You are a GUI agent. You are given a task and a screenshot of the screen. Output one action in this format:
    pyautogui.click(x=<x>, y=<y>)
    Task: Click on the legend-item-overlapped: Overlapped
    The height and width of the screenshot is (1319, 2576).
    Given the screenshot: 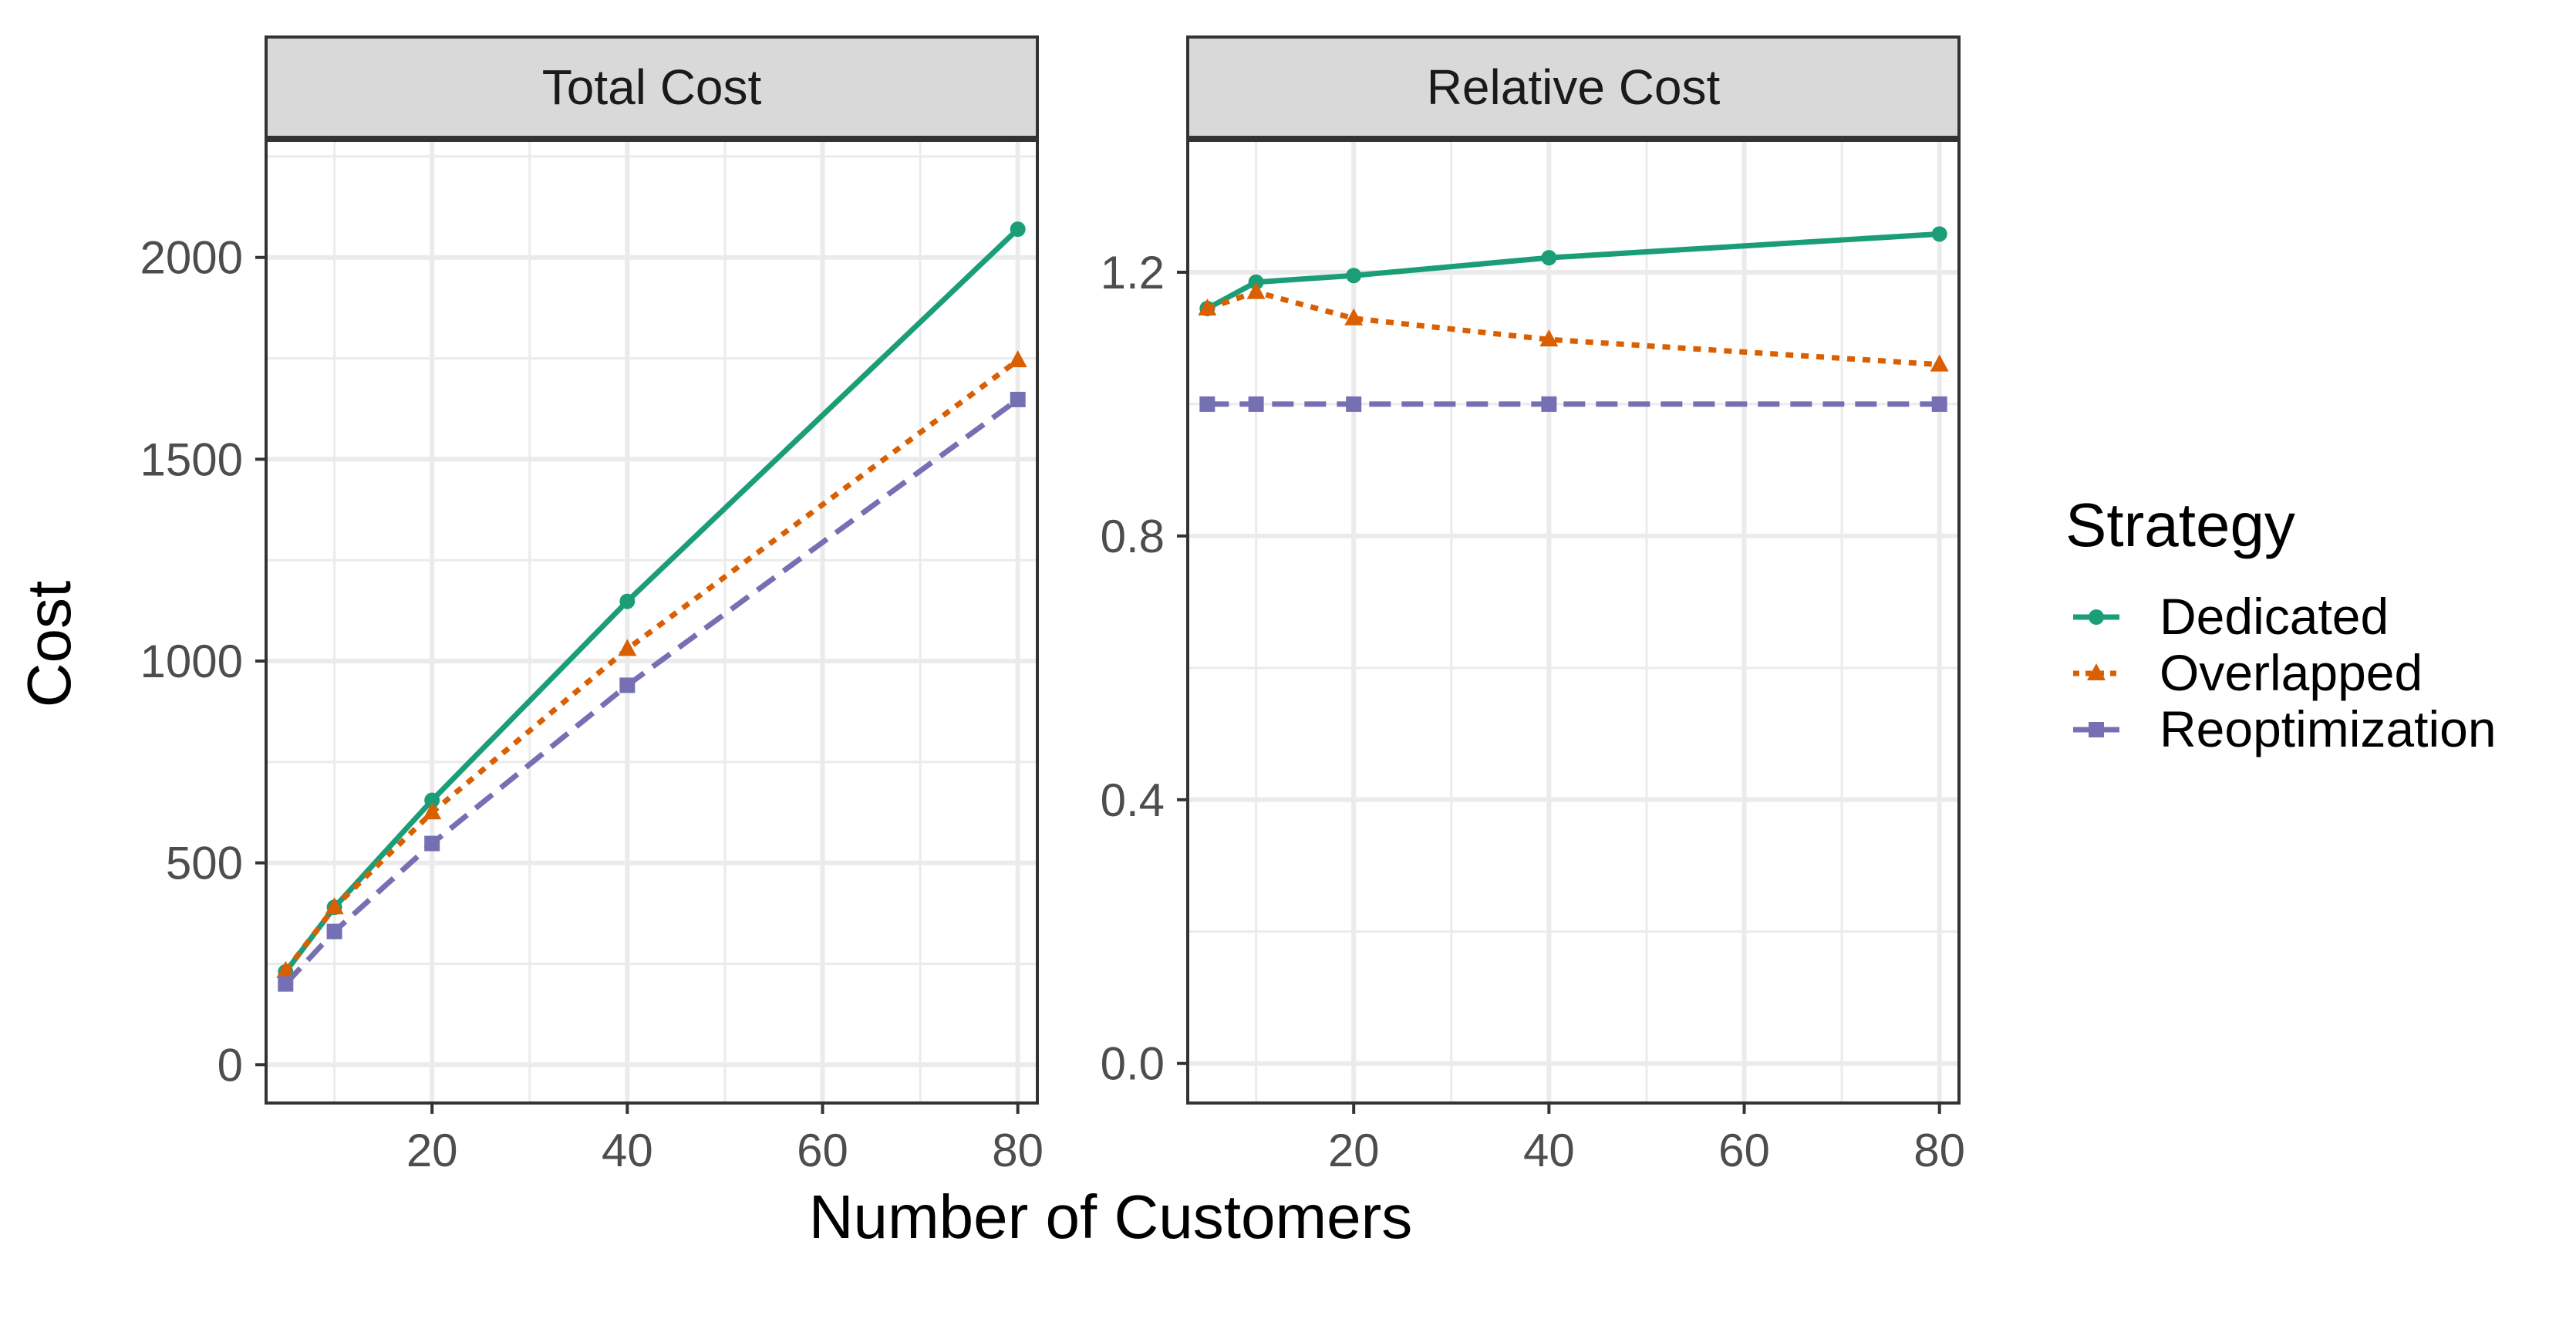 What is the action you would take?
    pyautogui.click(x=2248, y=672)
    